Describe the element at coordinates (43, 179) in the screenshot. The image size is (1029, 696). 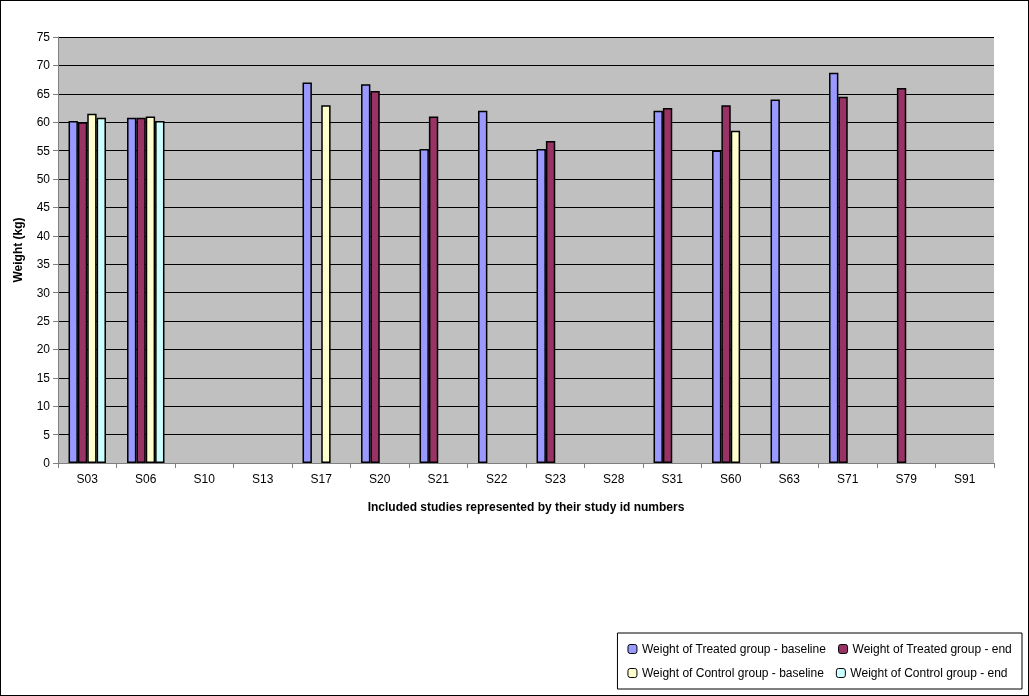
I see `y-tick-label: 50` at that location.